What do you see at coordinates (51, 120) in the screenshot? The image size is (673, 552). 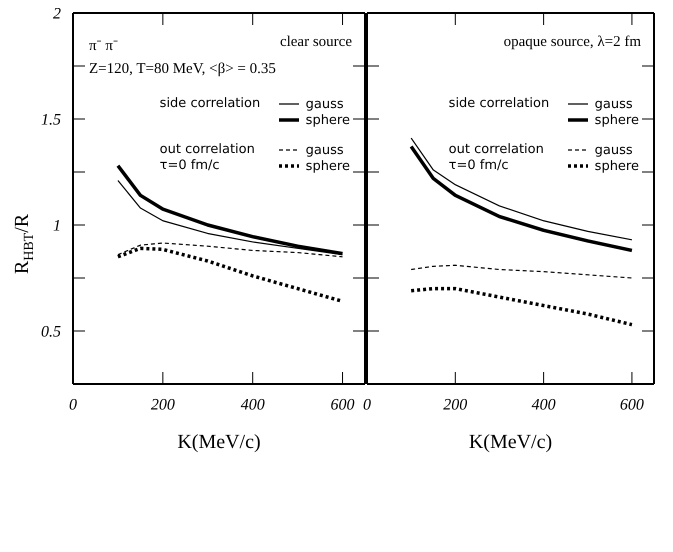 I see `y-tick-label: 1.5` at bounding box center [51, 120].